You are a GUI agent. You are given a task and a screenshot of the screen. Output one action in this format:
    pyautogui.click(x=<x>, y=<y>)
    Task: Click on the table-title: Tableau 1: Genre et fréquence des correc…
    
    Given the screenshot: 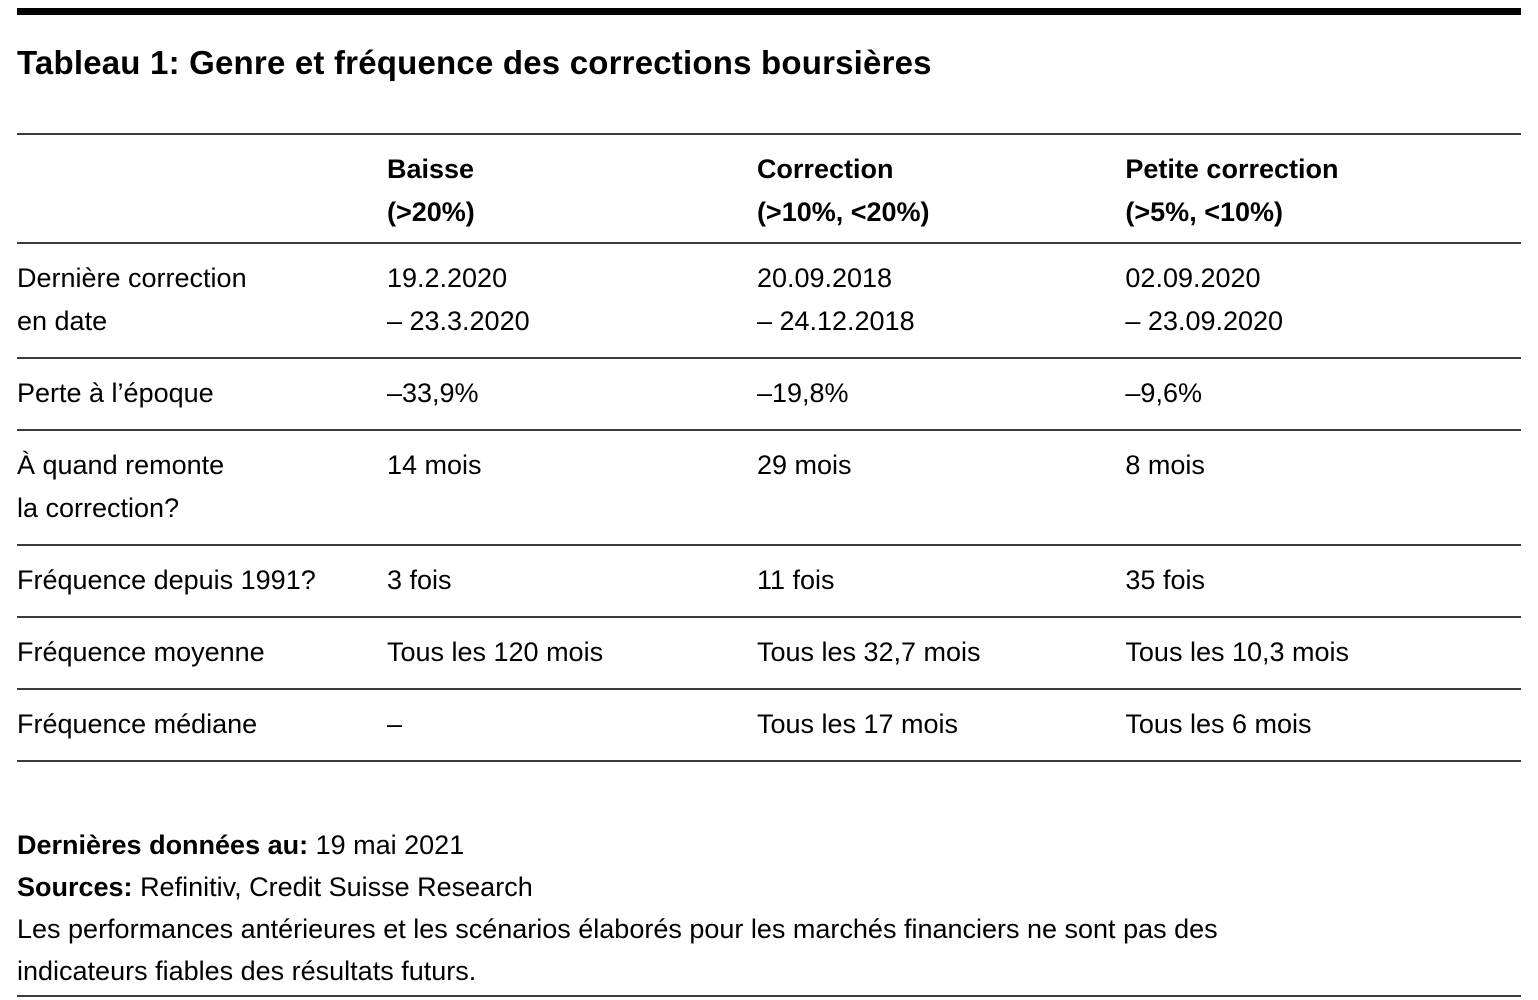 What is the action you would take?
    pyautogui.click(x=474, y=62)
    